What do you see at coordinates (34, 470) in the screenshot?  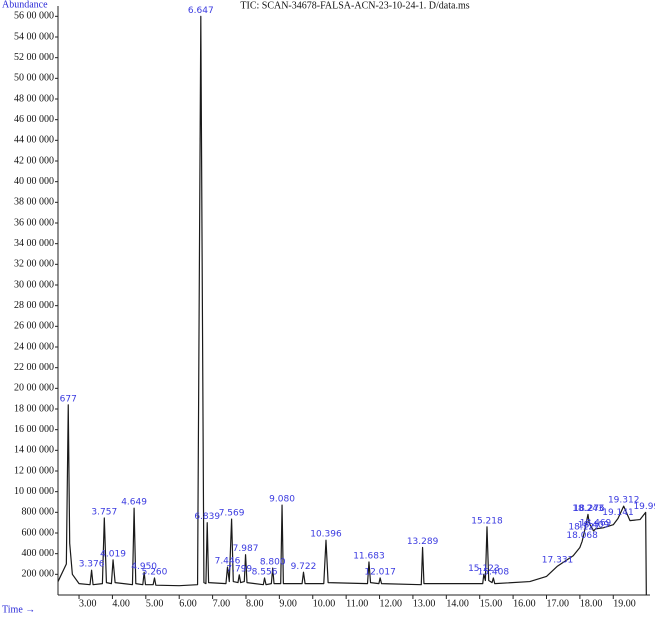 I see `y-tick-label: 12 00 000` at bounding box center [34, 470].